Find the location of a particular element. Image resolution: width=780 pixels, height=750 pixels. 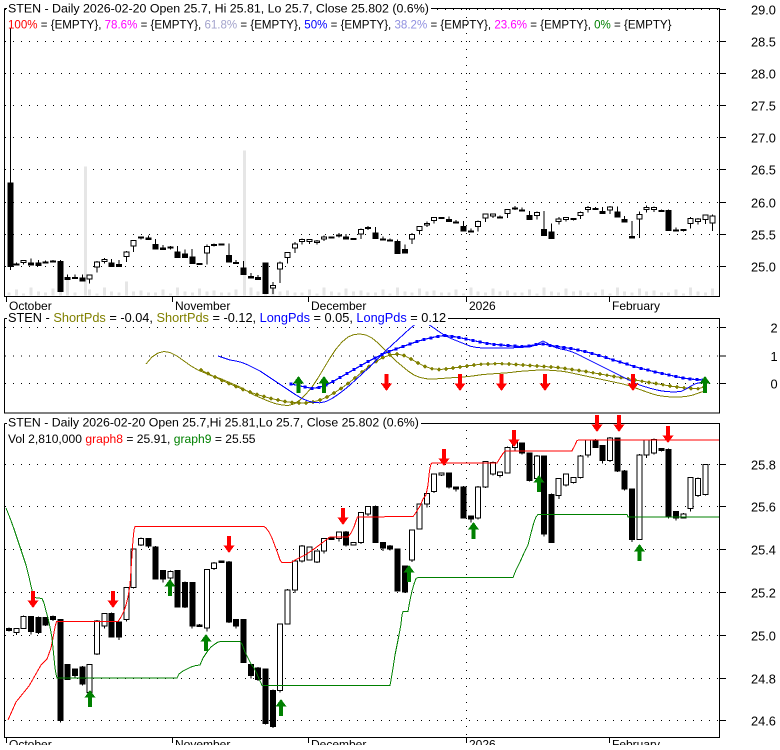

svg-text: 27.0 is located at coordinates (763, 138).